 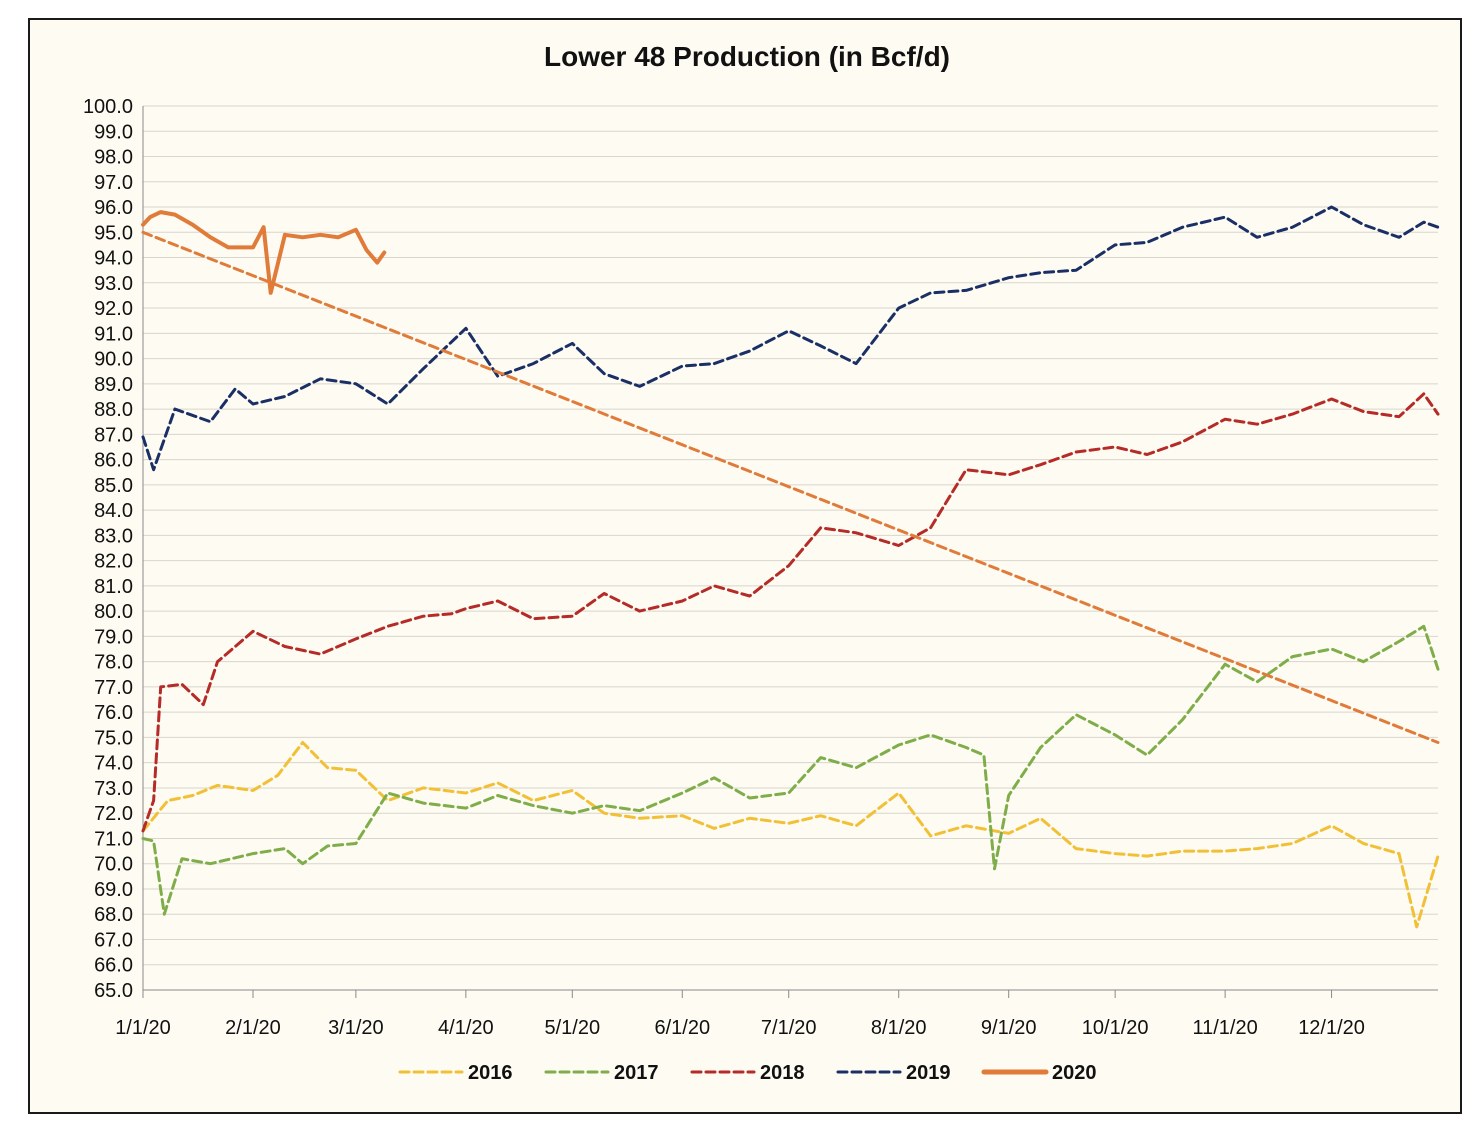 I want to click on x-tick-label: 9/1/20, so click(x=1009, y=1028).